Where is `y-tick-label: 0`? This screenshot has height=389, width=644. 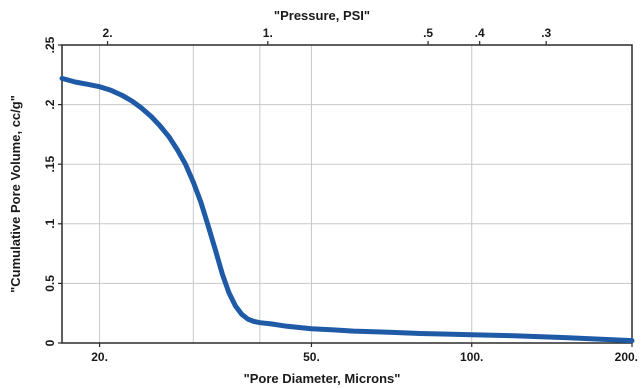 y-tick-label: 0 is located at coordinates (50, 342).